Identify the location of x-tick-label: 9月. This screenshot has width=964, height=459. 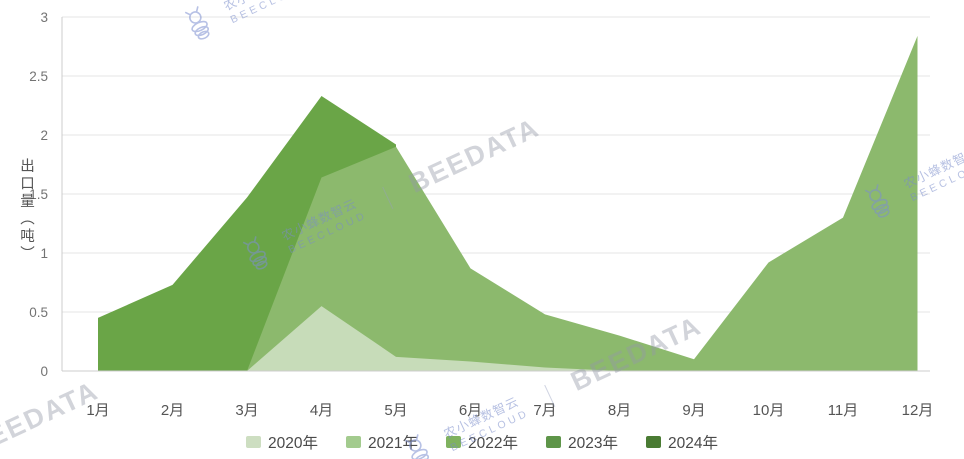
(693, 410).